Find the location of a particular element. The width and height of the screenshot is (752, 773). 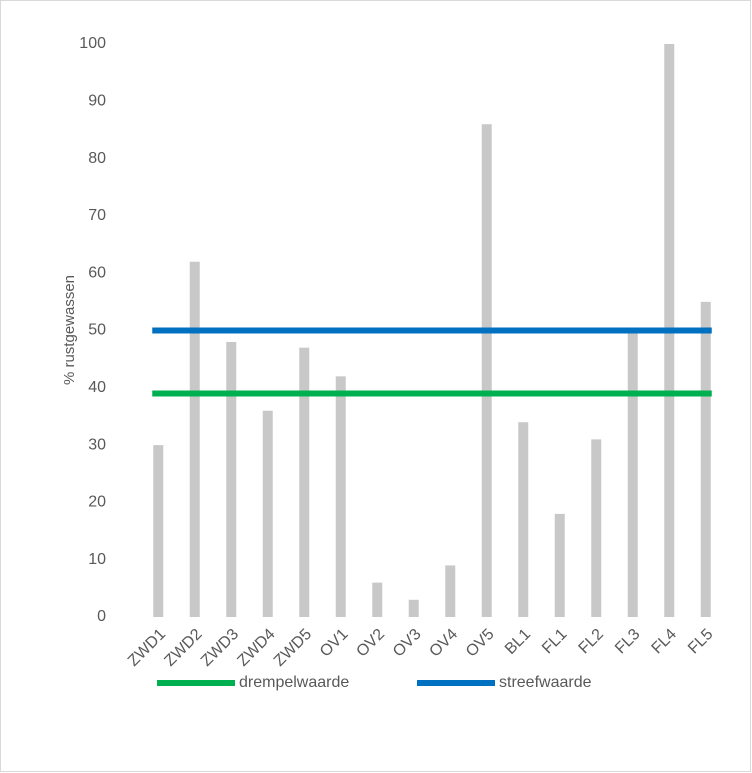

y-tick-label: 0 is located at coordinates (101, 616).